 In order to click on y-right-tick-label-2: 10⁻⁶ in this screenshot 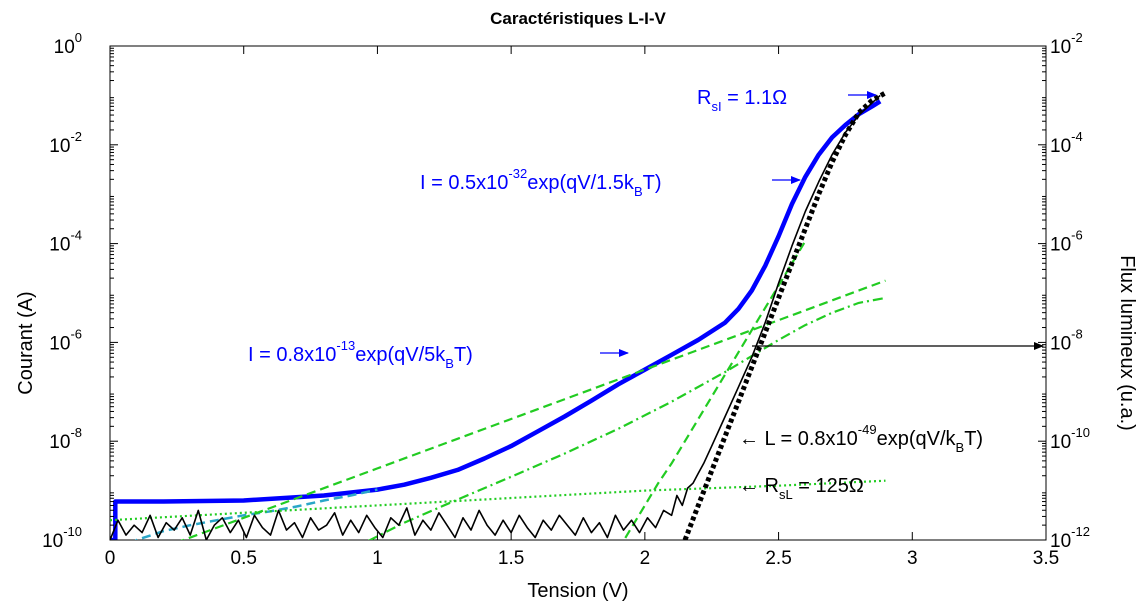, I will do `click(1066, 242)`.